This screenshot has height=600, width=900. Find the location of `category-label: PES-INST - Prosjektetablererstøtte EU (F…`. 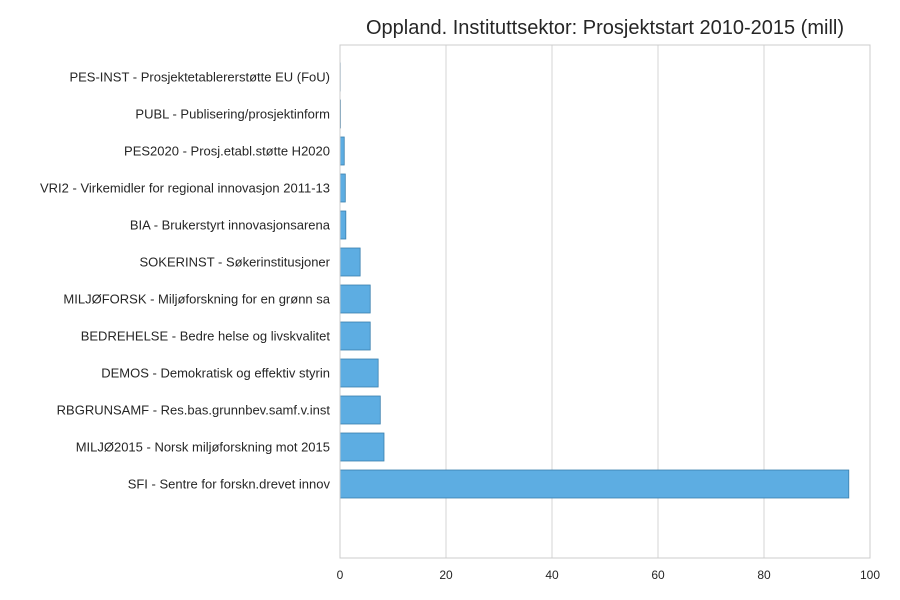

category-label: PES-INST - Prosjektetablererstøtte EU (F… is located at coordinates (199, 77).